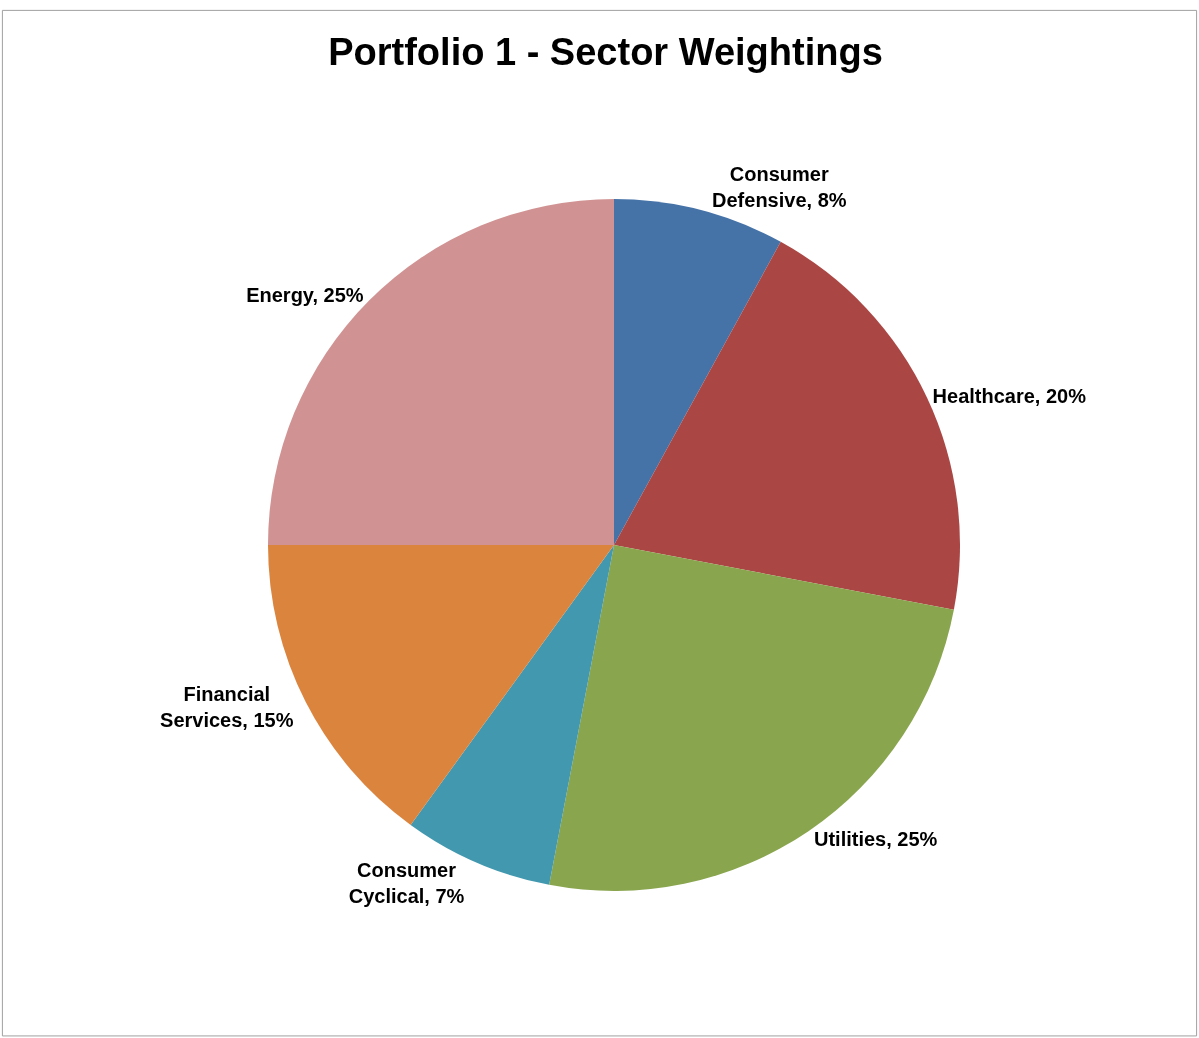 This screenshot has width=1199, height=1038. Describe the element at coordinates (875, 838) in the screenshot. I see `slice-label: Utilities, 25%` at that location.